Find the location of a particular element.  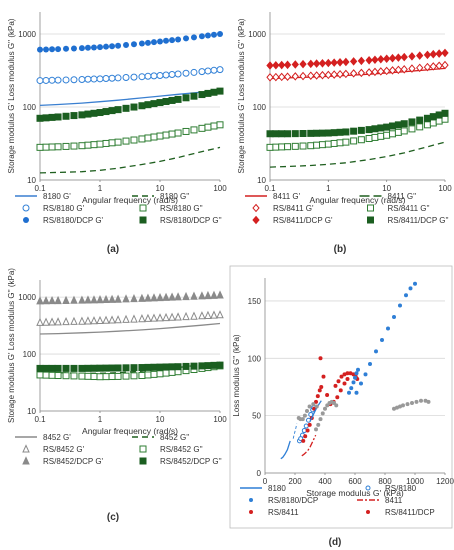

legend-entry: RS/8452 G'' is located at coordinates (181, 449).